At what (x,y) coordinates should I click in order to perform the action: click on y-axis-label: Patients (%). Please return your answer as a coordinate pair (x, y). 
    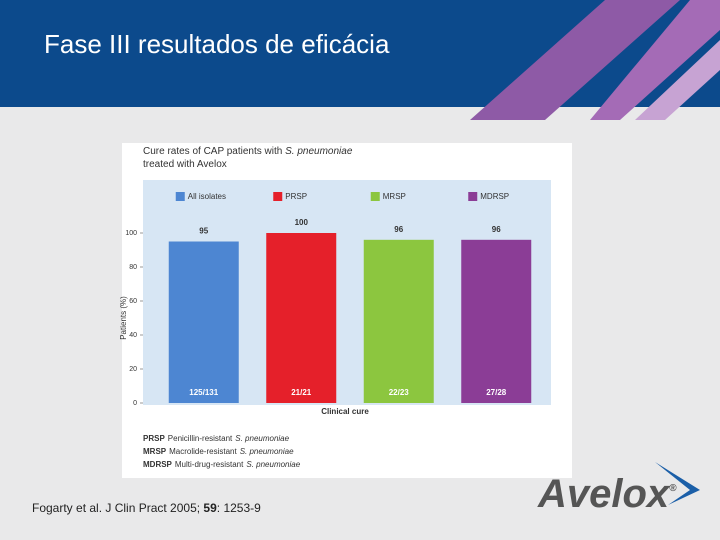
    Looking at the image, I should click on (123, 318).